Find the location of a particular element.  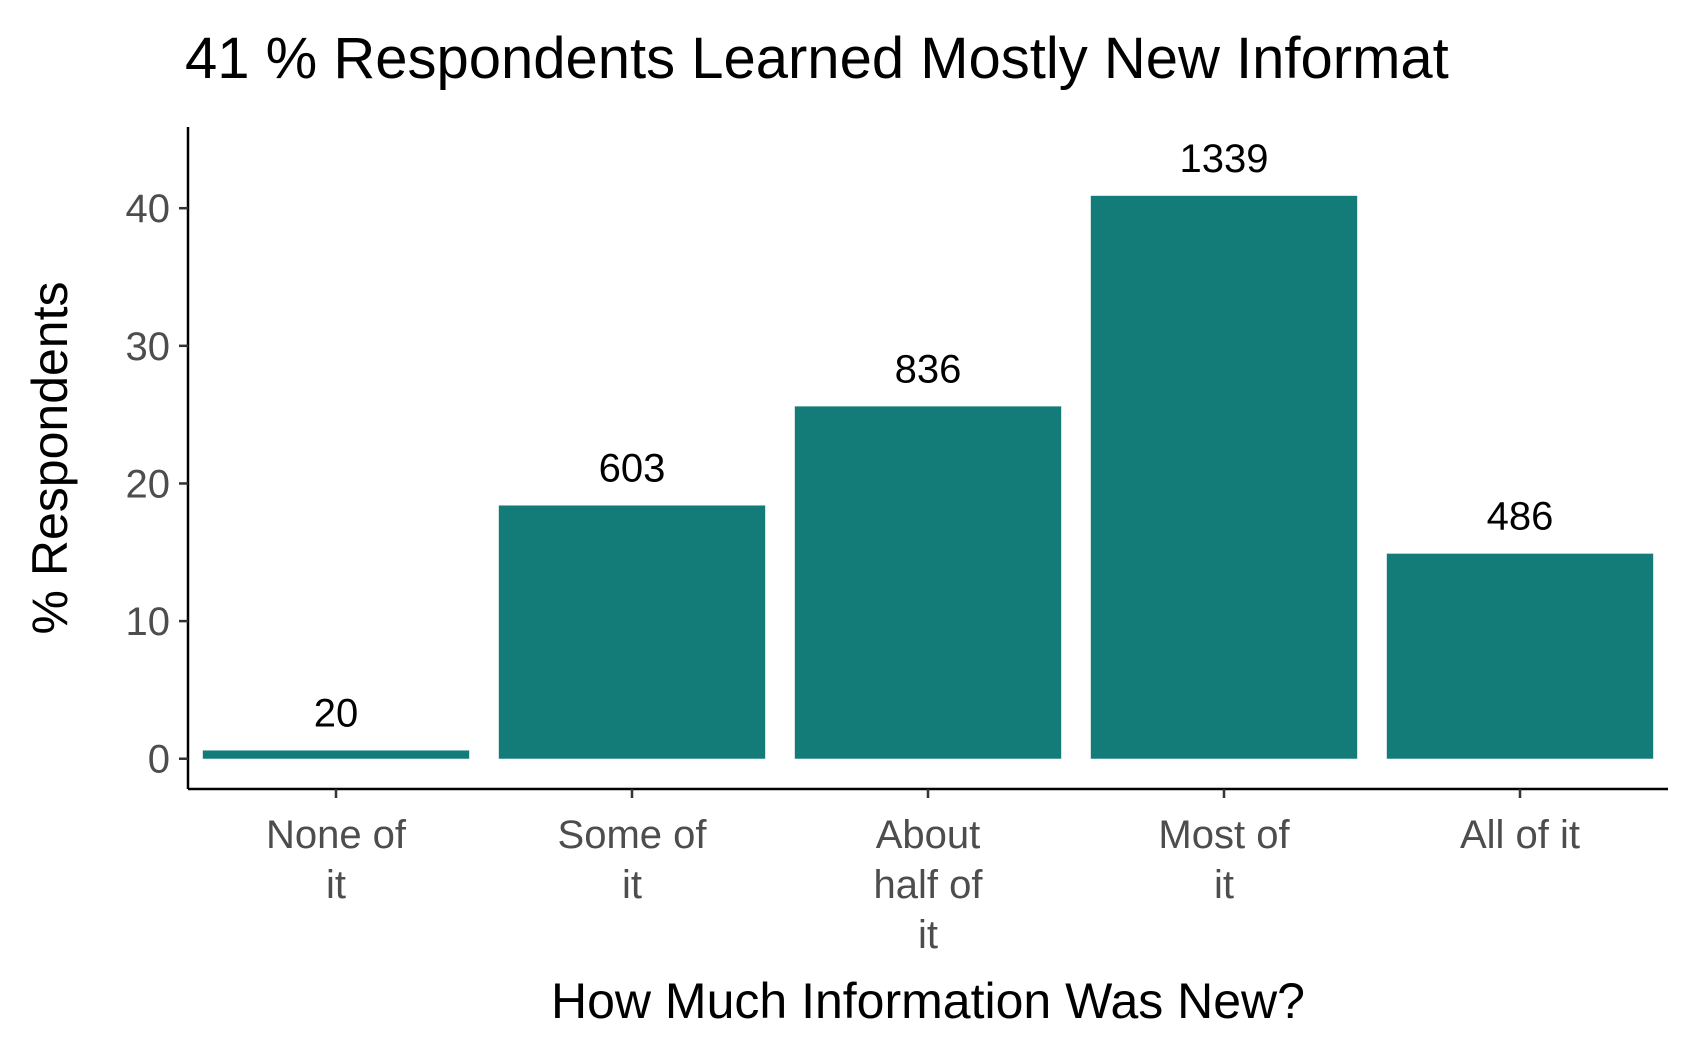

y-axis-title: % Respondents is located at coordinates (50, 457).